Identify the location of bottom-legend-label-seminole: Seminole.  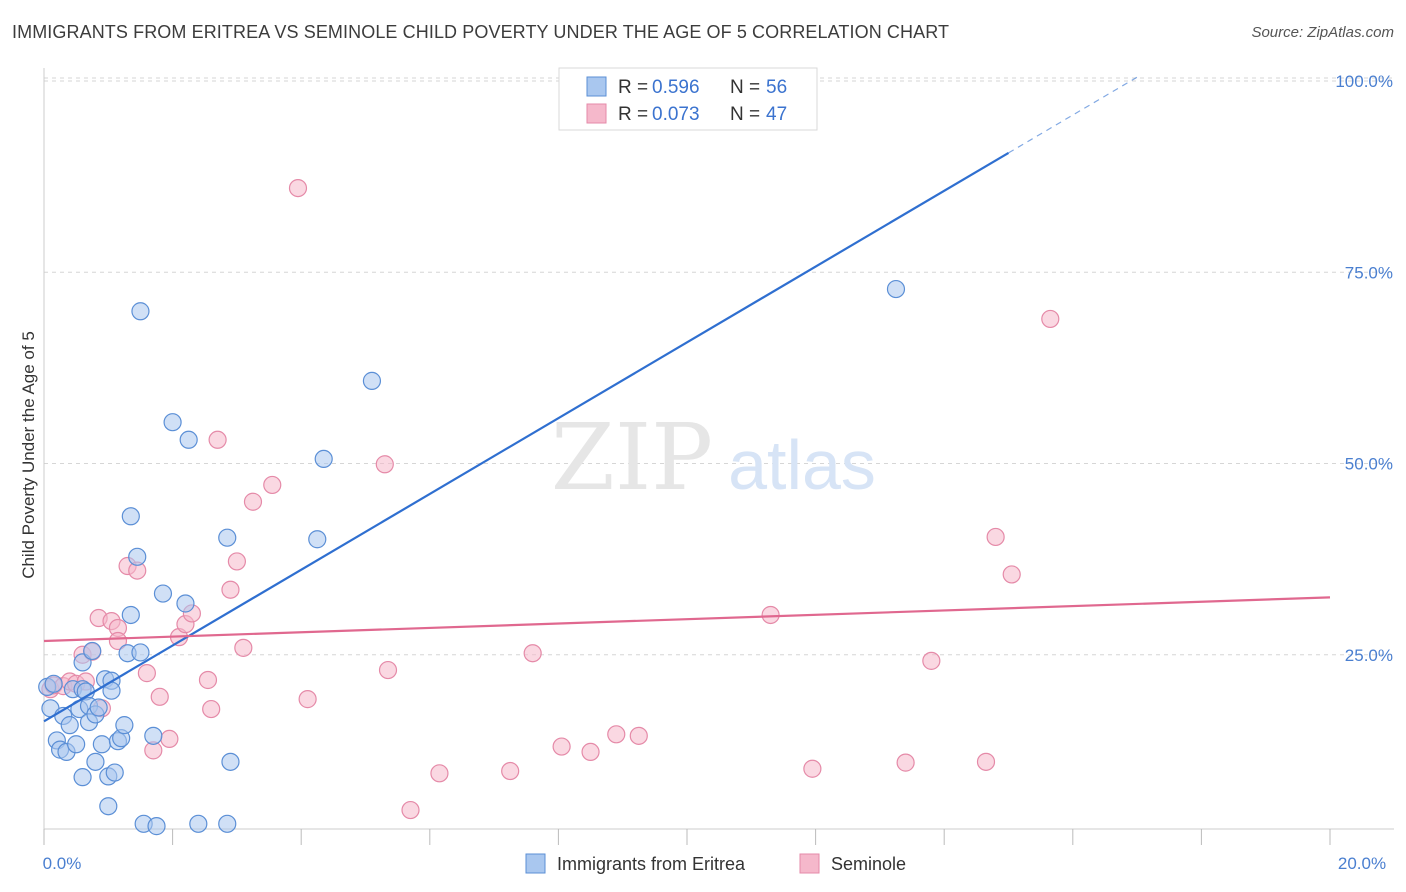
(868, 864).